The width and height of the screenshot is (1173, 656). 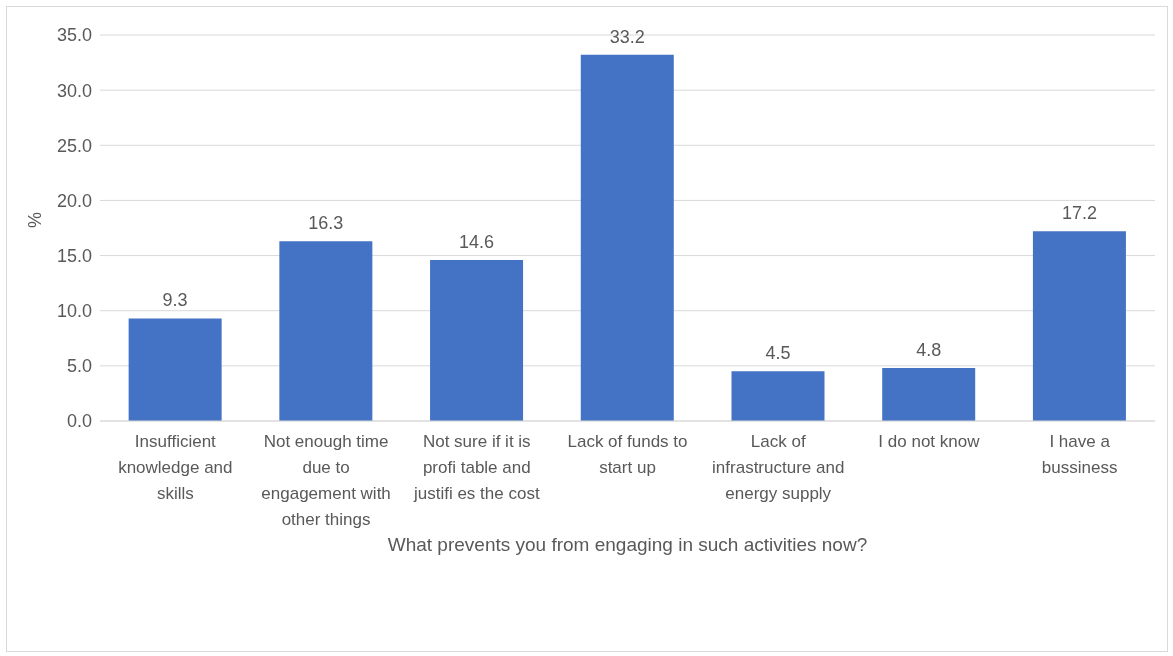 I want to click on y-tick-label: 15.0, so click(x=74, y=255).